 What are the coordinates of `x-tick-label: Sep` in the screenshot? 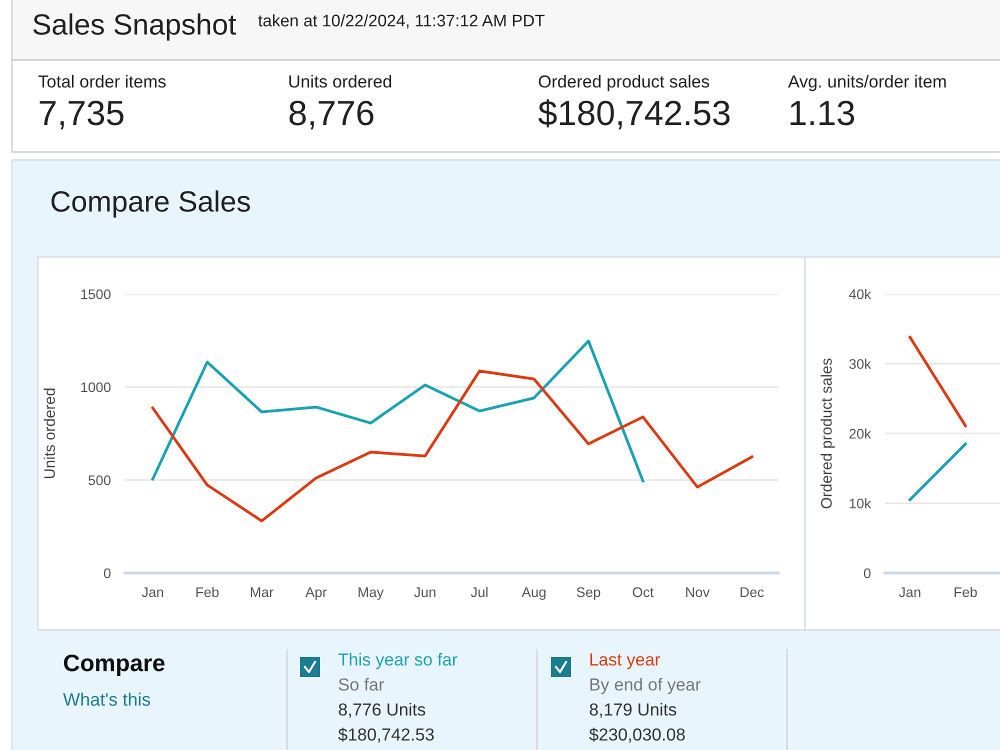 It's located at (588, 593).